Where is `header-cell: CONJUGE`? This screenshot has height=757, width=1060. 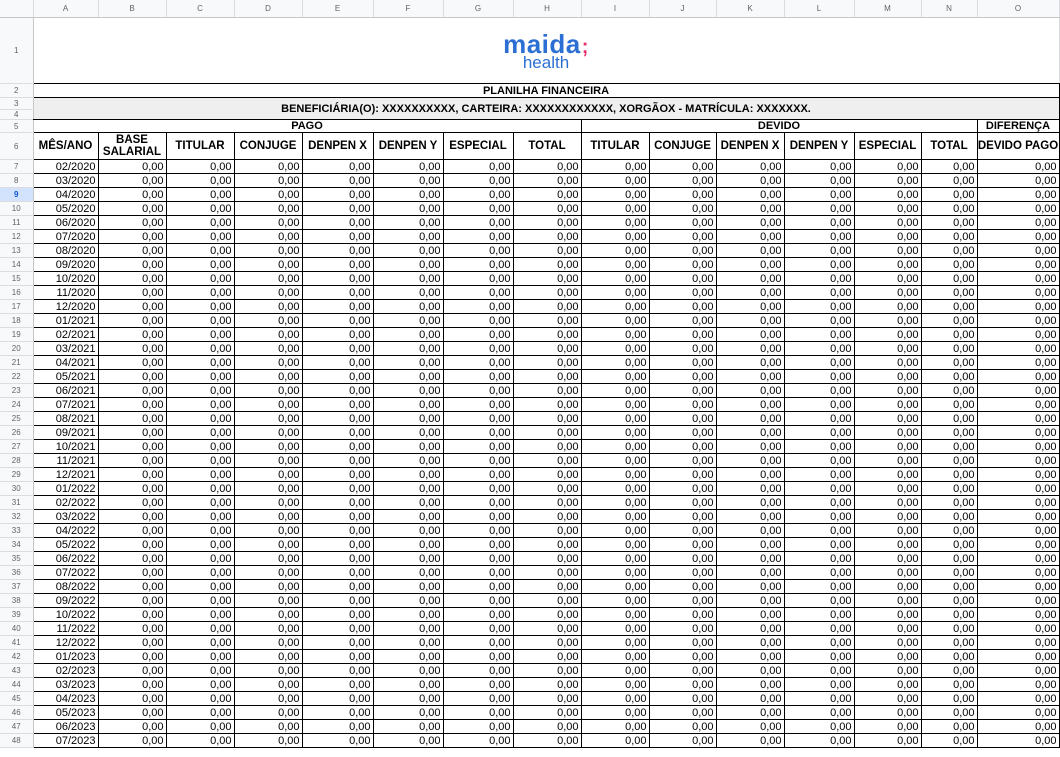 header-cell: CONJUGE is located at coordinates (268, 146).